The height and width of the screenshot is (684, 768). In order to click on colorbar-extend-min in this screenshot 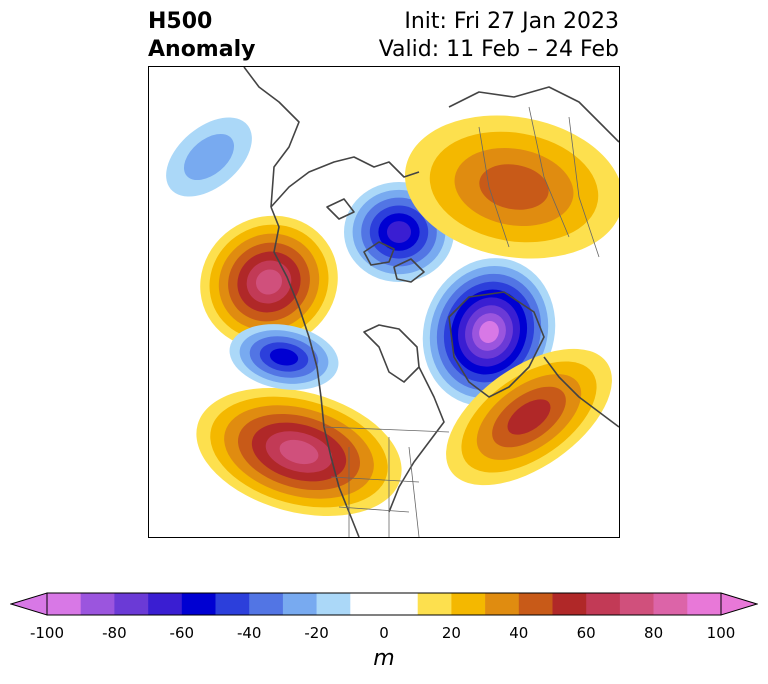, I will do `click(29, 604)`.